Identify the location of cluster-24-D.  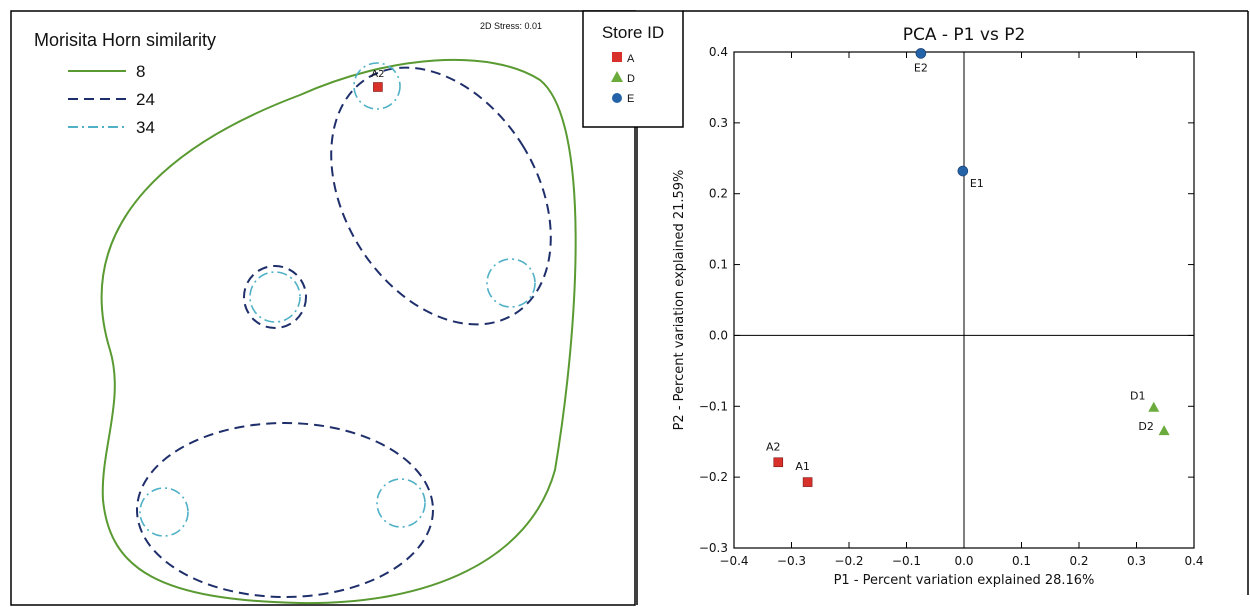
(285, 510).